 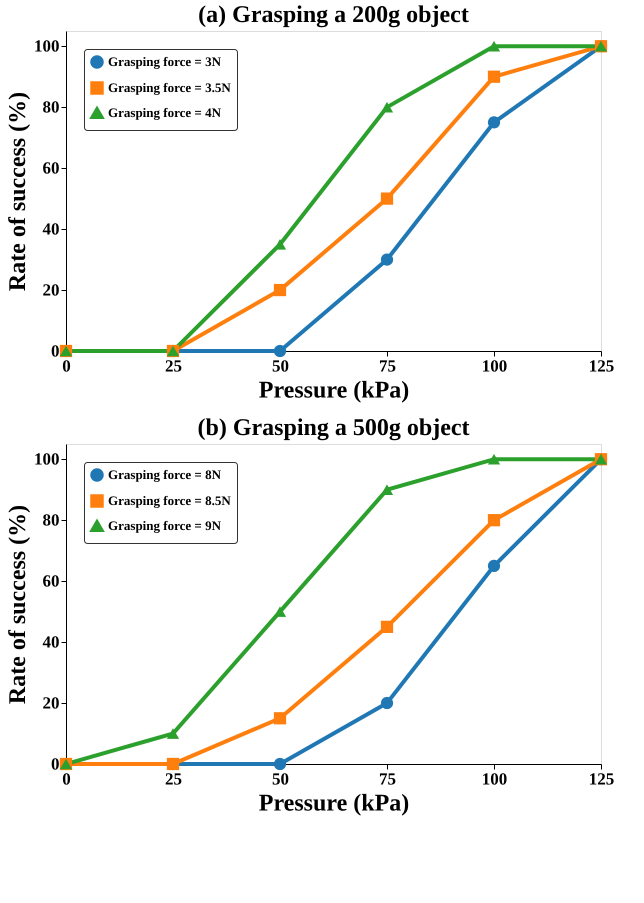 What do you see at coordinates (165, 474) in the screenshot?
I see `legend-label: Grasping force = 8N` at bounding box center [165, 474].